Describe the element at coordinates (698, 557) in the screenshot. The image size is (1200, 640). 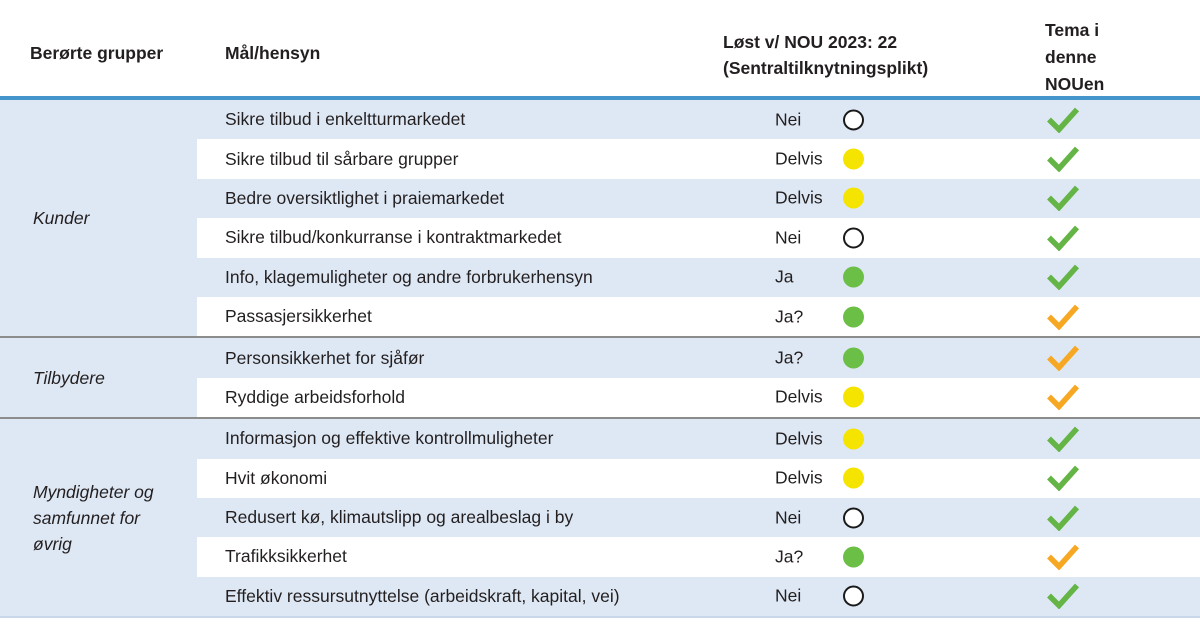
I see `table-row: Trafikksikkerhet Ja?` at that location.